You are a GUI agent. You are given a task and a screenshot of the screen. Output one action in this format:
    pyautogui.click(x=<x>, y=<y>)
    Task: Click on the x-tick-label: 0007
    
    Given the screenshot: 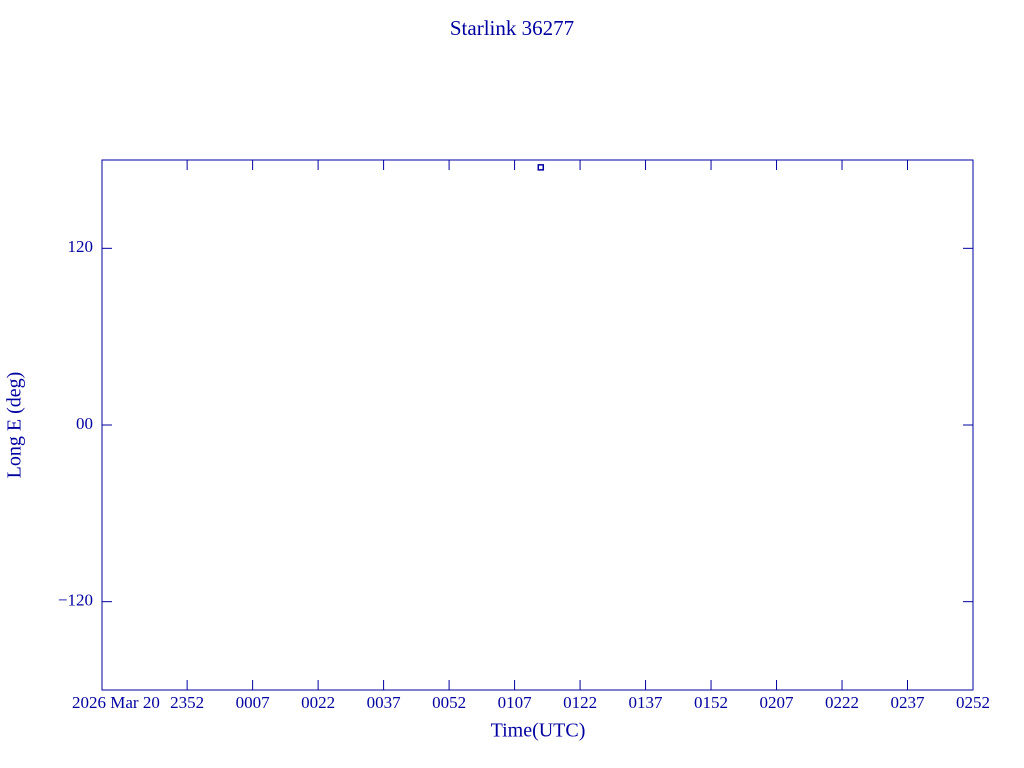 What is the action you would take?
    pyautogui.click(x=253, y=702)
    